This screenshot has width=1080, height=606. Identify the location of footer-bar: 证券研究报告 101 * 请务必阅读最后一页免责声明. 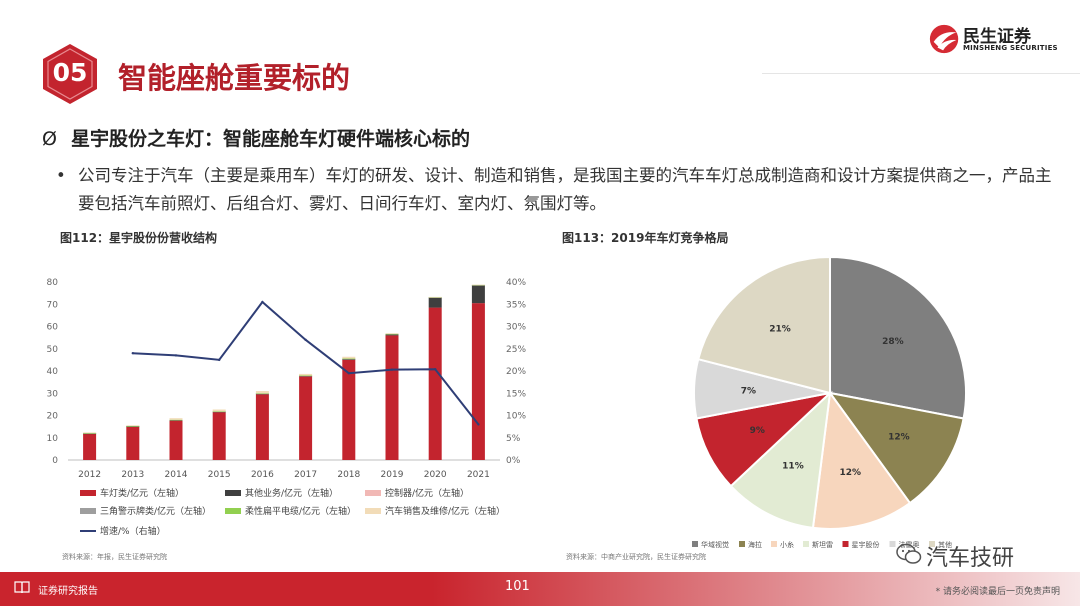
(540, 589).